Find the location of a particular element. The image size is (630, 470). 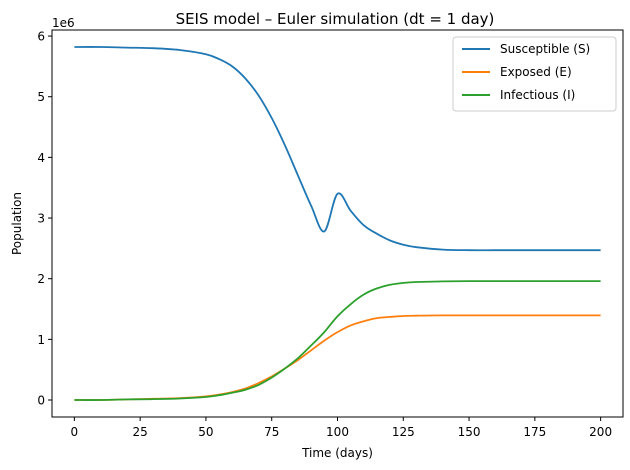

y-offset-text: 1e6 is located at coordinates (63, 23).